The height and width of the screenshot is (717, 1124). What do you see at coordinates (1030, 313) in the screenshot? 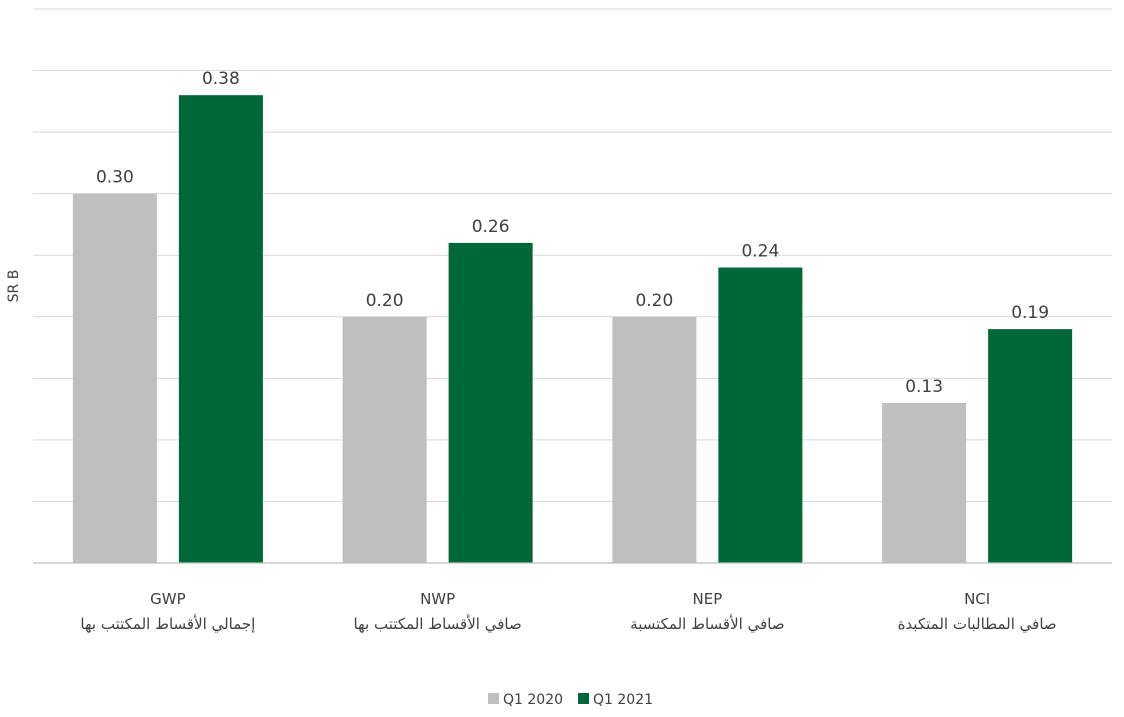
I see `data-label: 0.19` at bounding box center [1030, 313].